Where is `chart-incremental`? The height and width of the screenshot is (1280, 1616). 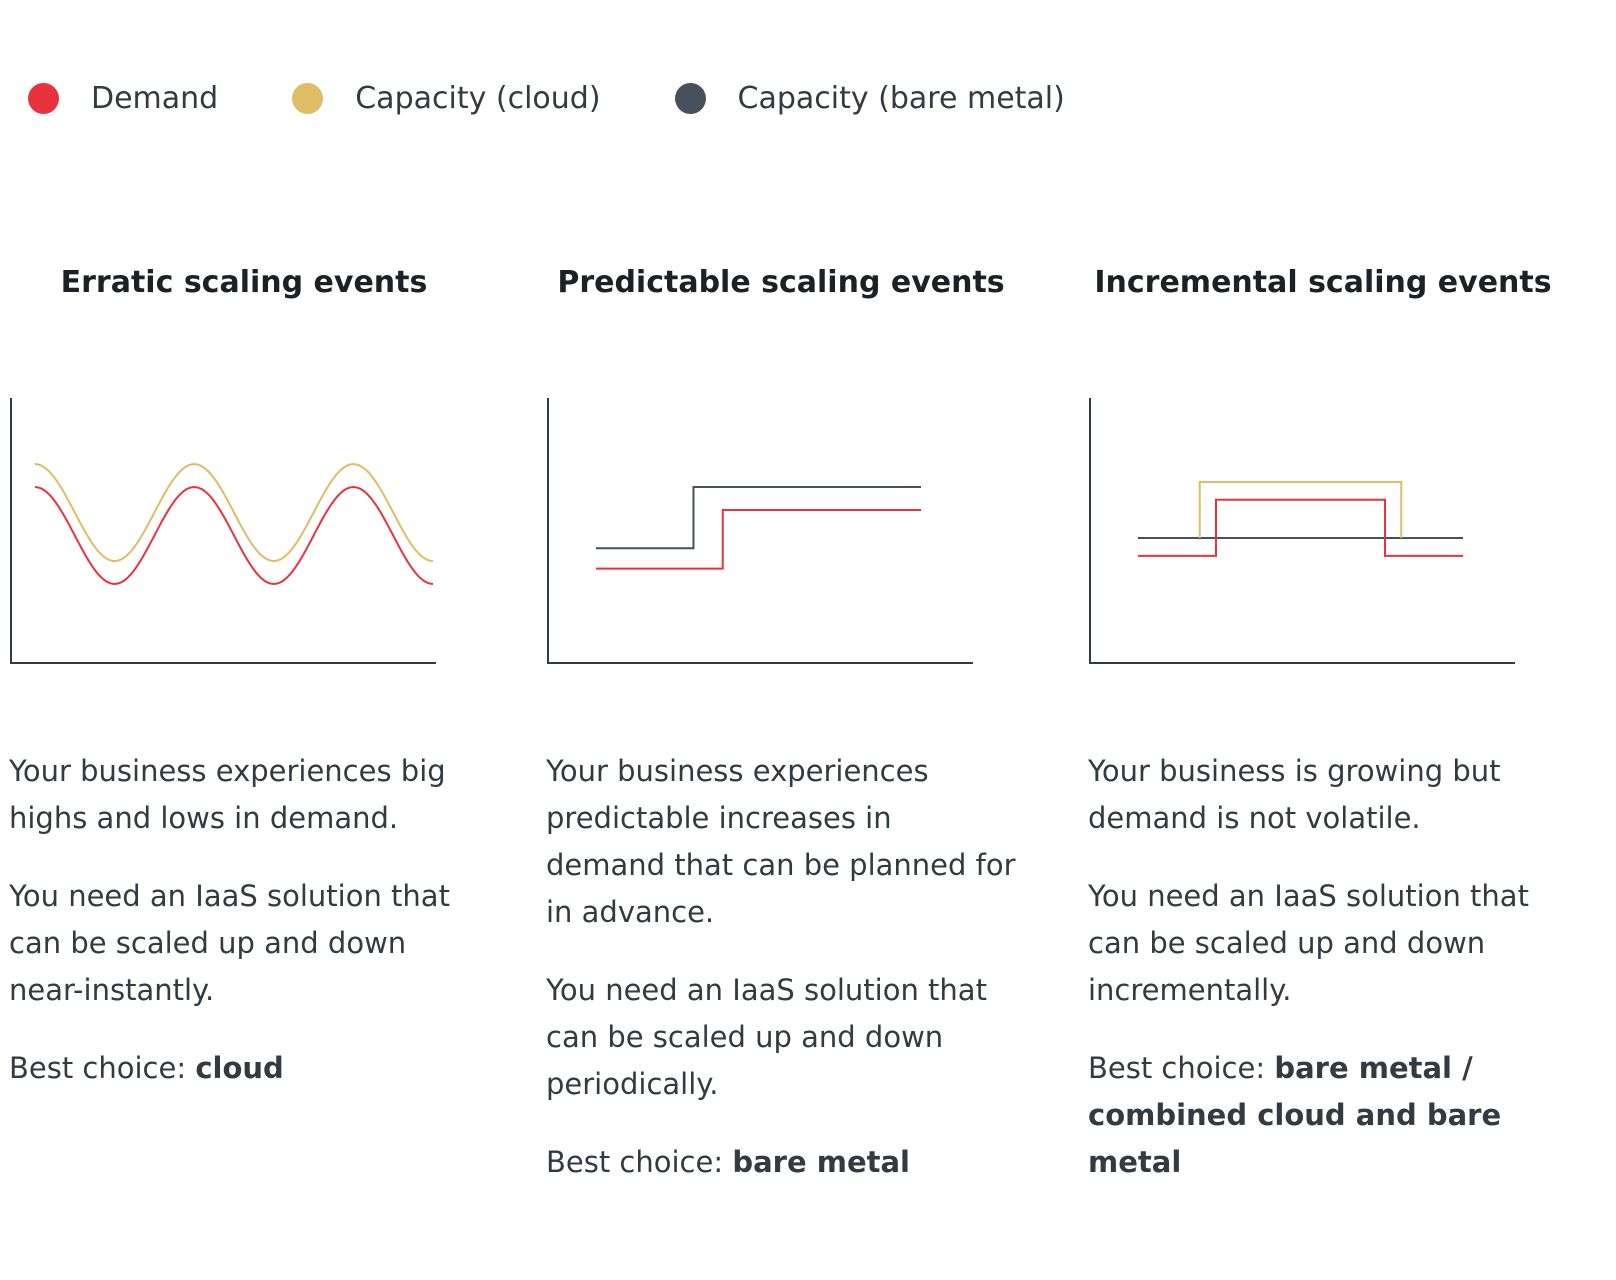 chart-incremental is located at coordinates (1323, 533).